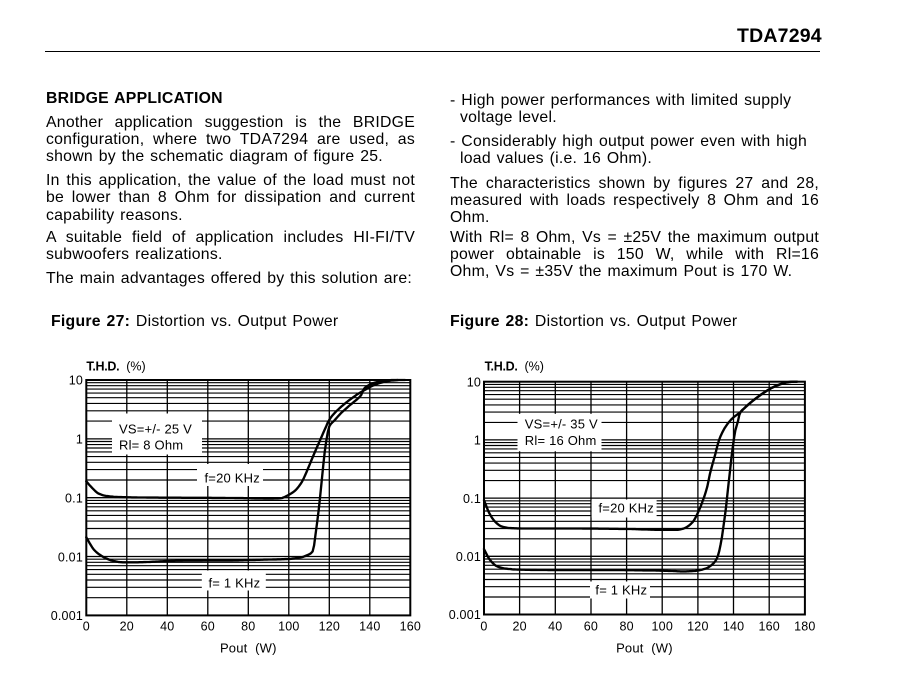 This screenshot has height=694, width=909. What do you see at coordinates (561, 424) in the screenshot?
I see `svg-text: VS=+/- 35 V` at bounding box center [561, 424].